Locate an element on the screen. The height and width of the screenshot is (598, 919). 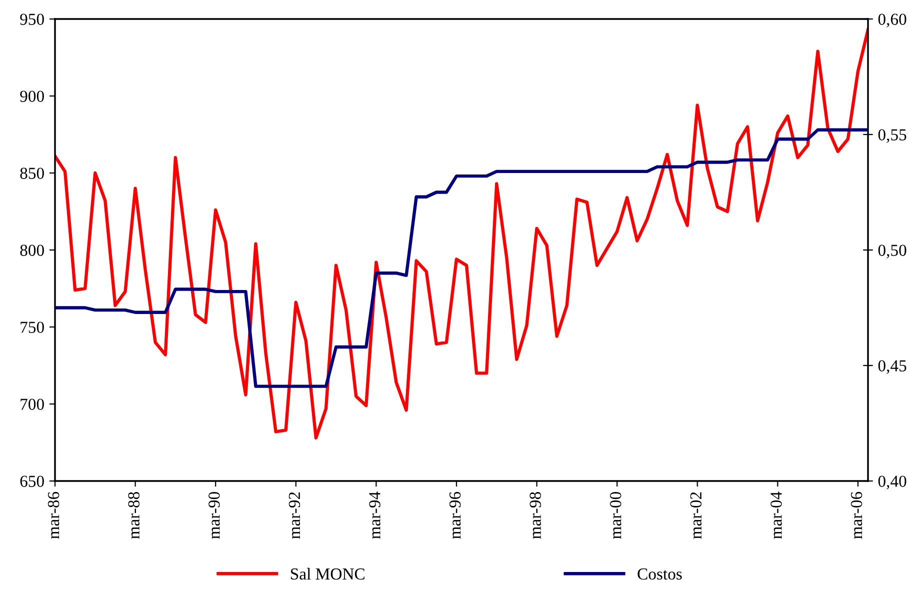
y2-tick-label: 0,55 is located at coordinates (892, 136).